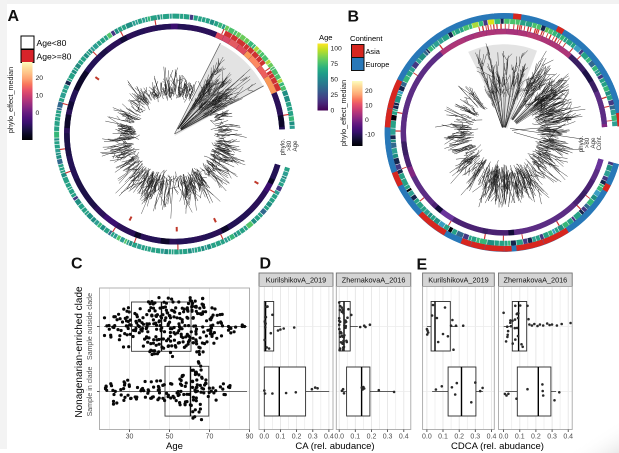 Image resolution: width=619 pixels, height=453 pixels. I want to click on svg-text: Sample outside clade, so click(90, 326).